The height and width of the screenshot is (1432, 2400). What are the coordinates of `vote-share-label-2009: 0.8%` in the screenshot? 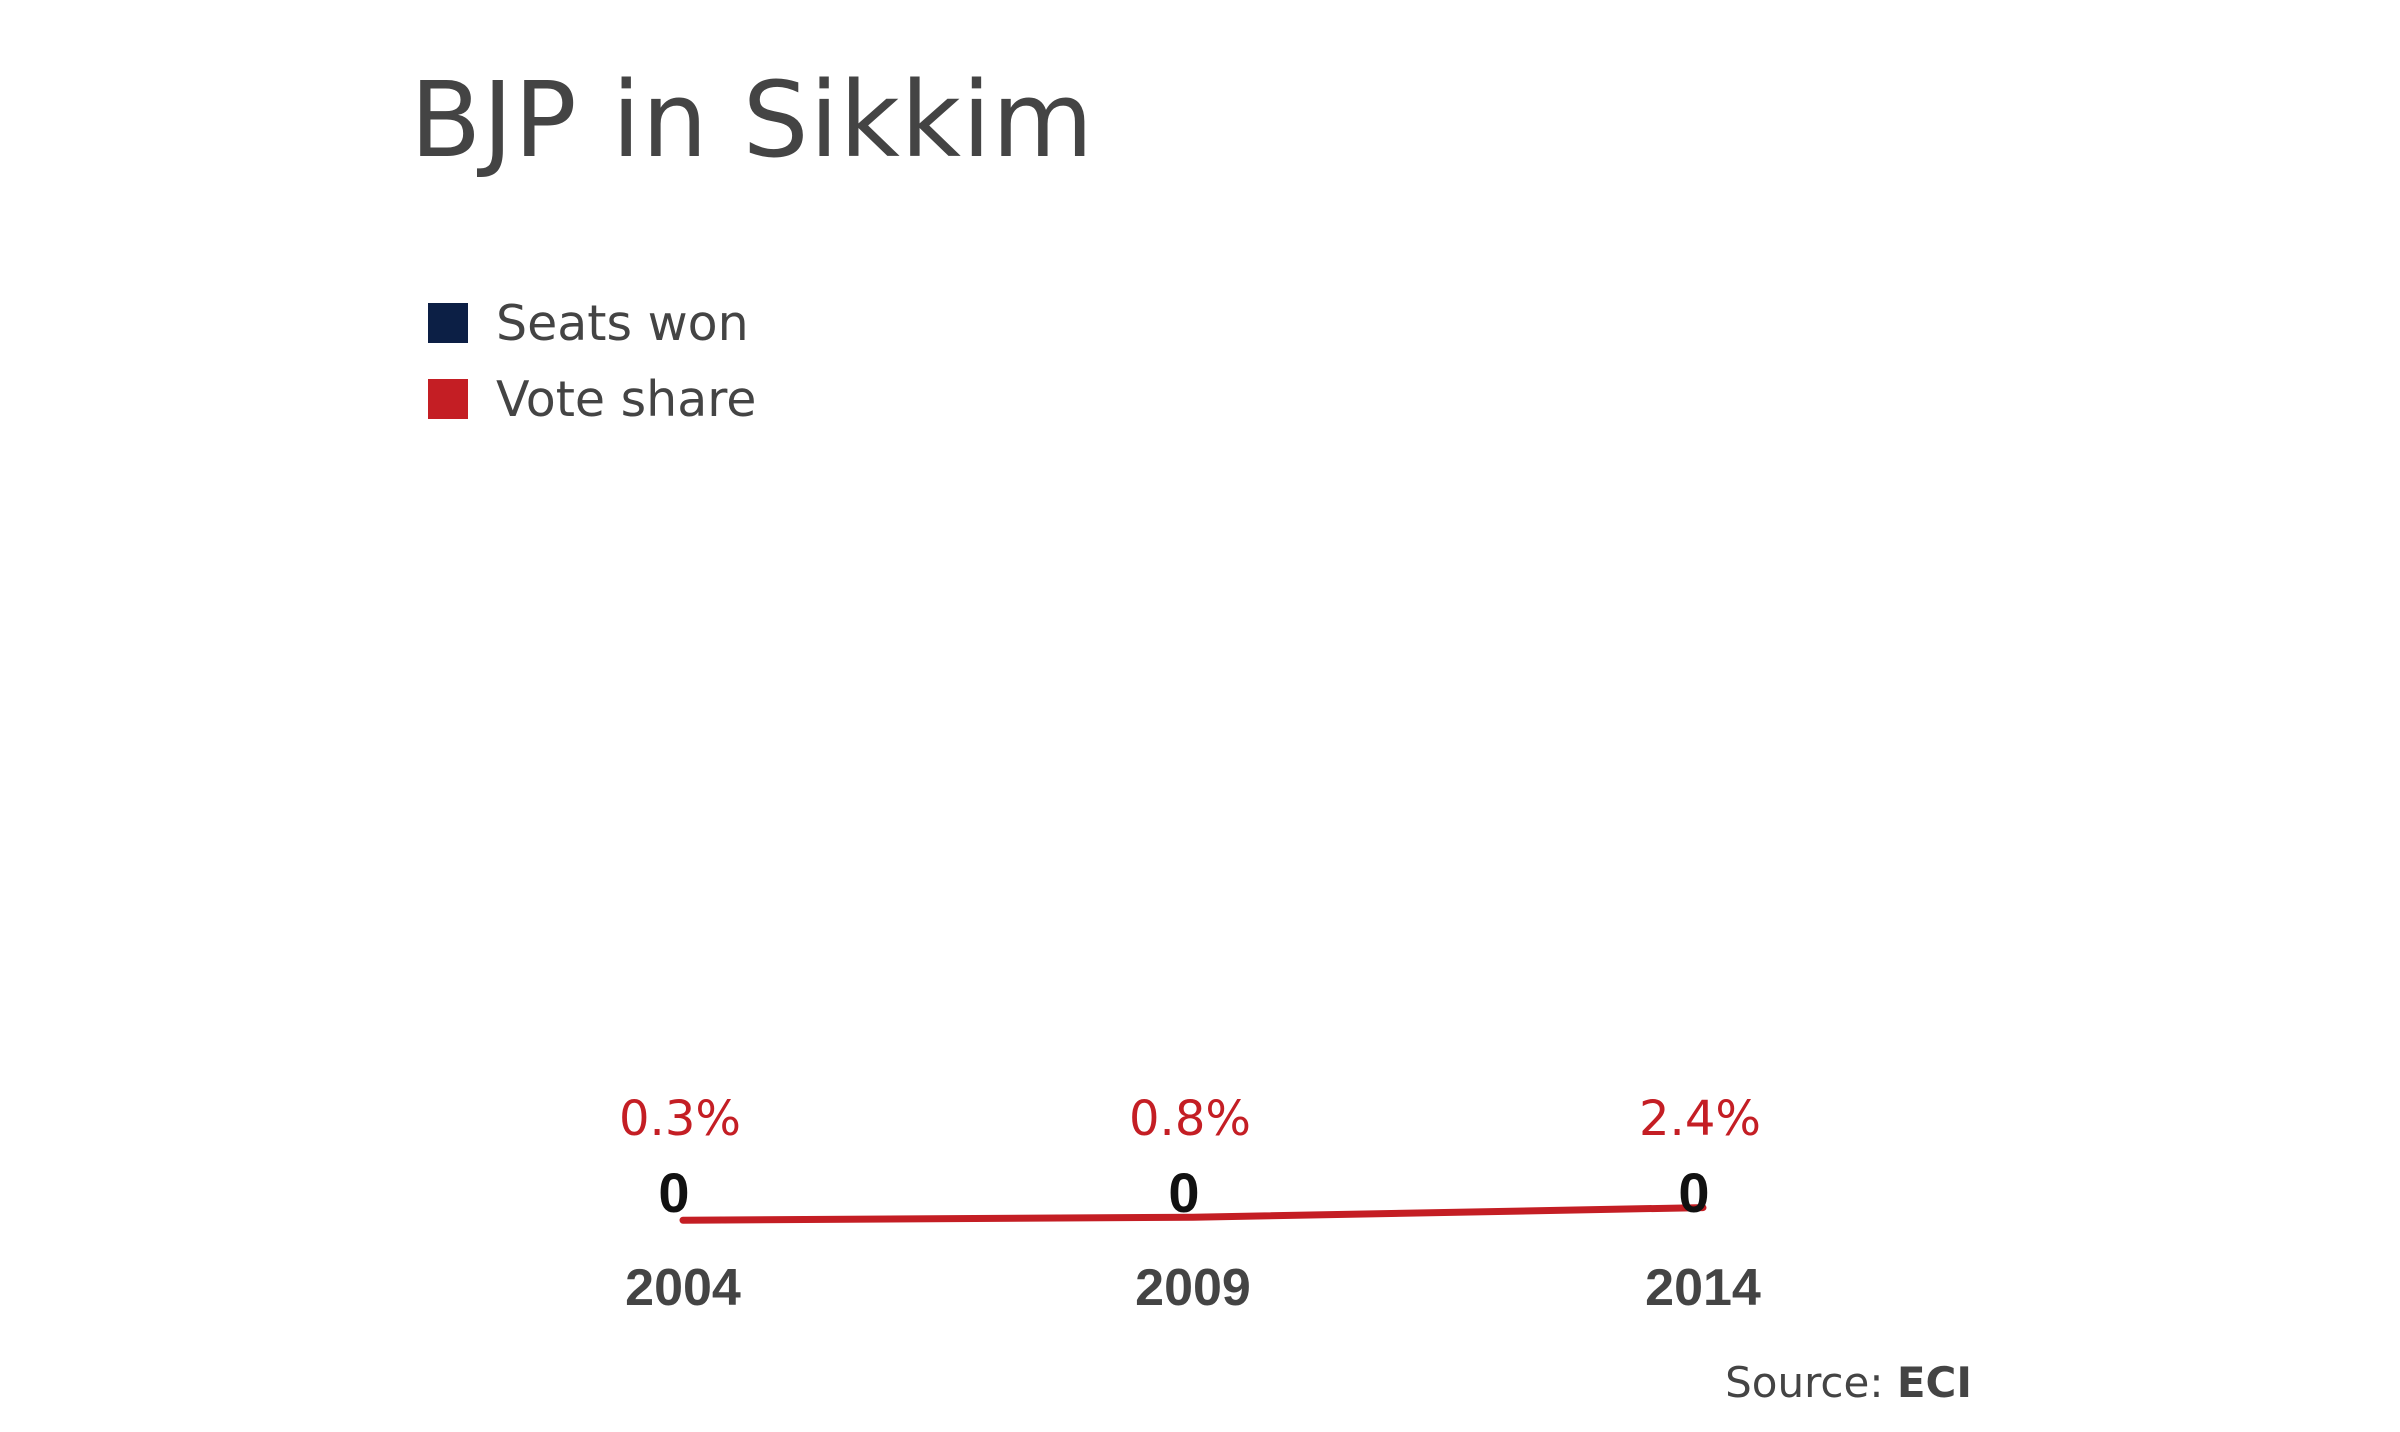 It's located at (1190, 1119).